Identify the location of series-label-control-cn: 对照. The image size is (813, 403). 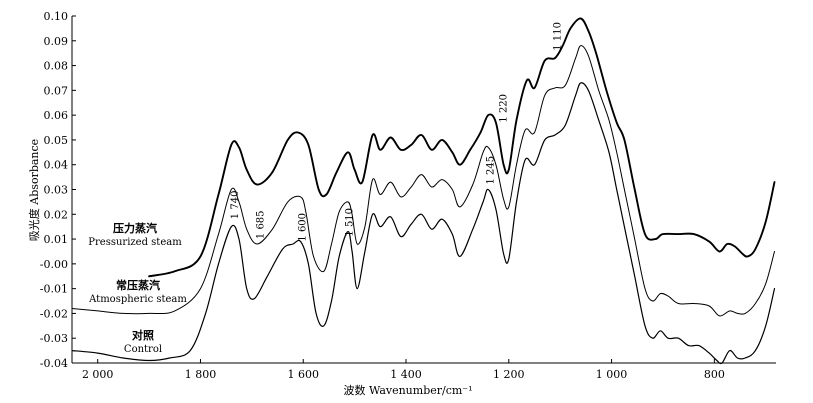
(143, 335).